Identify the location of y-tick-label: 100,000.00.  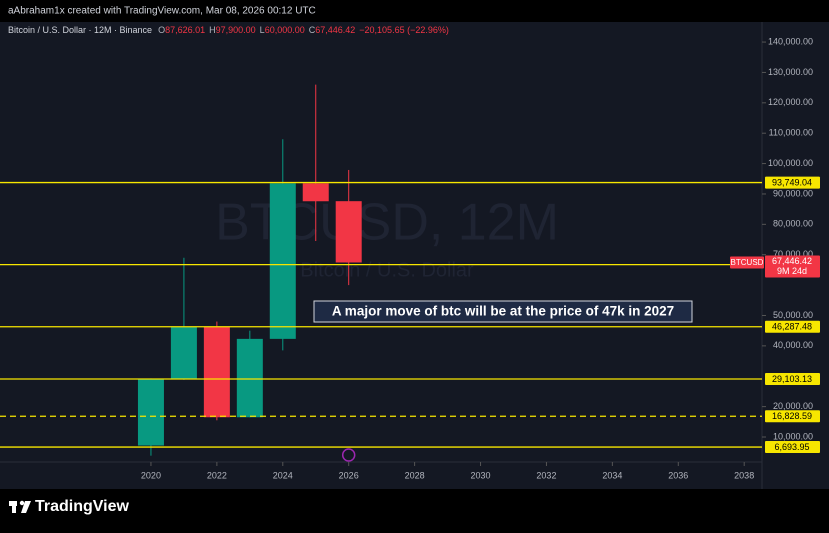
(790, 163).